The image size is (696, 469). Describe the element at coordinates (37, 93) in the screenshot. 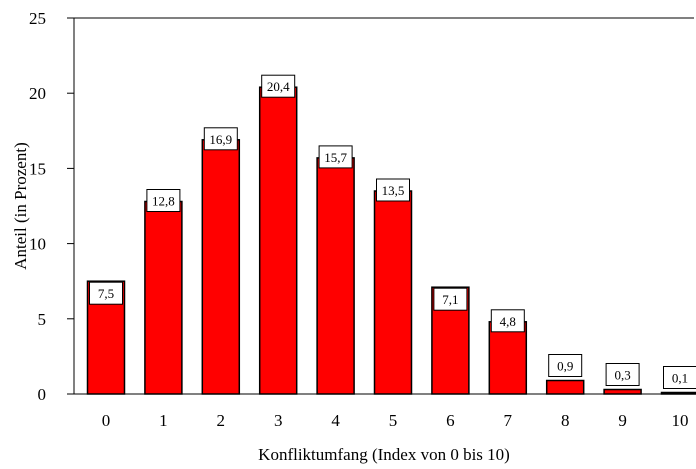

I see `y-tick-label: 20` at that location.